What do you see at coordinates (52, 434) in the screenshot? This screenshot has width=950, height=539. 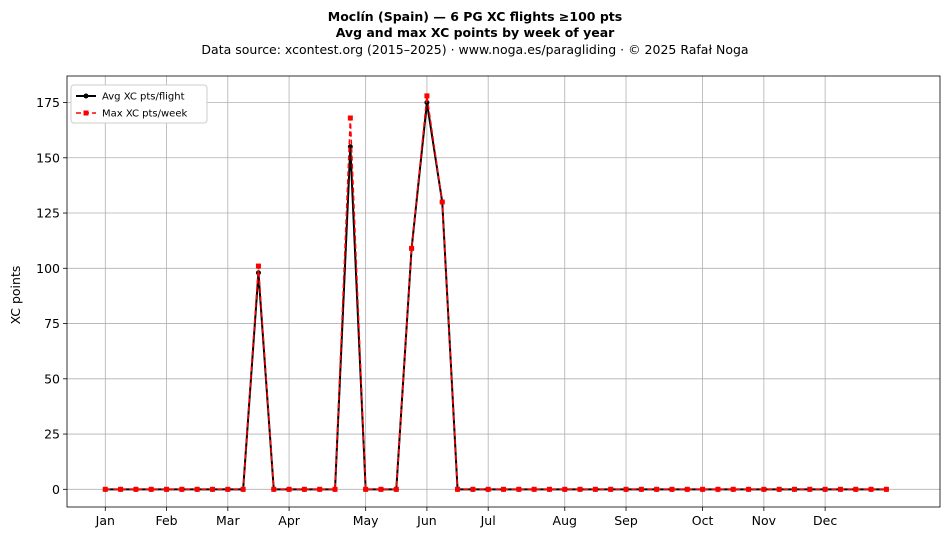 I see `y-tick-label: 25` at bounding box center [52, 434].